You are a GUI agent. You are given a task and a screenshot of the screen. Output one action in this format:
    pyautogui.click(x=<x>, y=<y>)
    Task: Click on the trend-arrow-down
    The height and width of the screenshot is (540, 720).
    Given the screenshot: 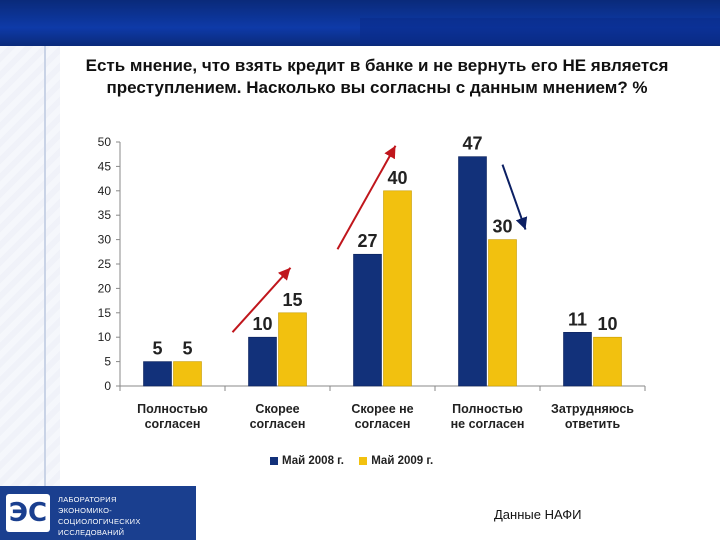 What is the action you would take?
    pyautogui.click(x=514, y=197)
    